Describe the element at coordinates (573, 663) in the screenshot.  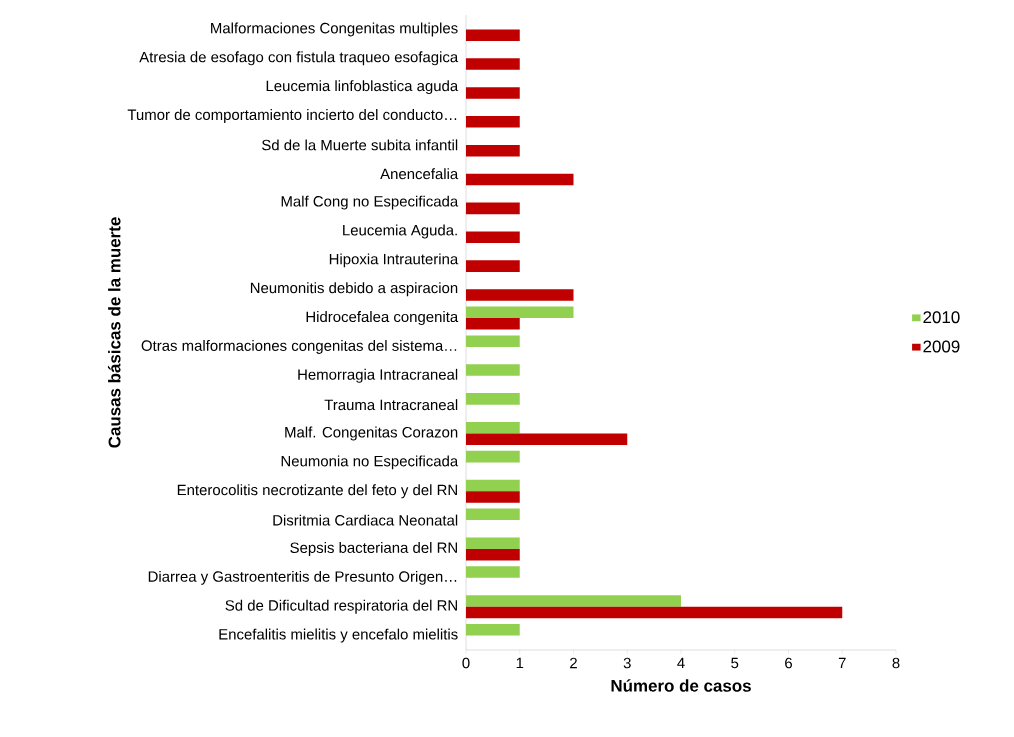
I see `x-tick-label: 2` at that location.